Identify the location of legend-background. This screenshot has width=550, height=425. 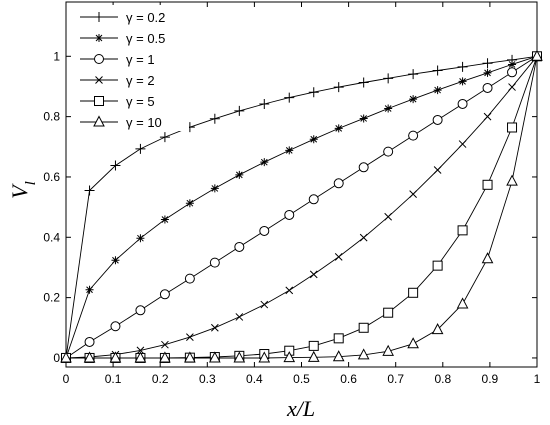
(130, 68).